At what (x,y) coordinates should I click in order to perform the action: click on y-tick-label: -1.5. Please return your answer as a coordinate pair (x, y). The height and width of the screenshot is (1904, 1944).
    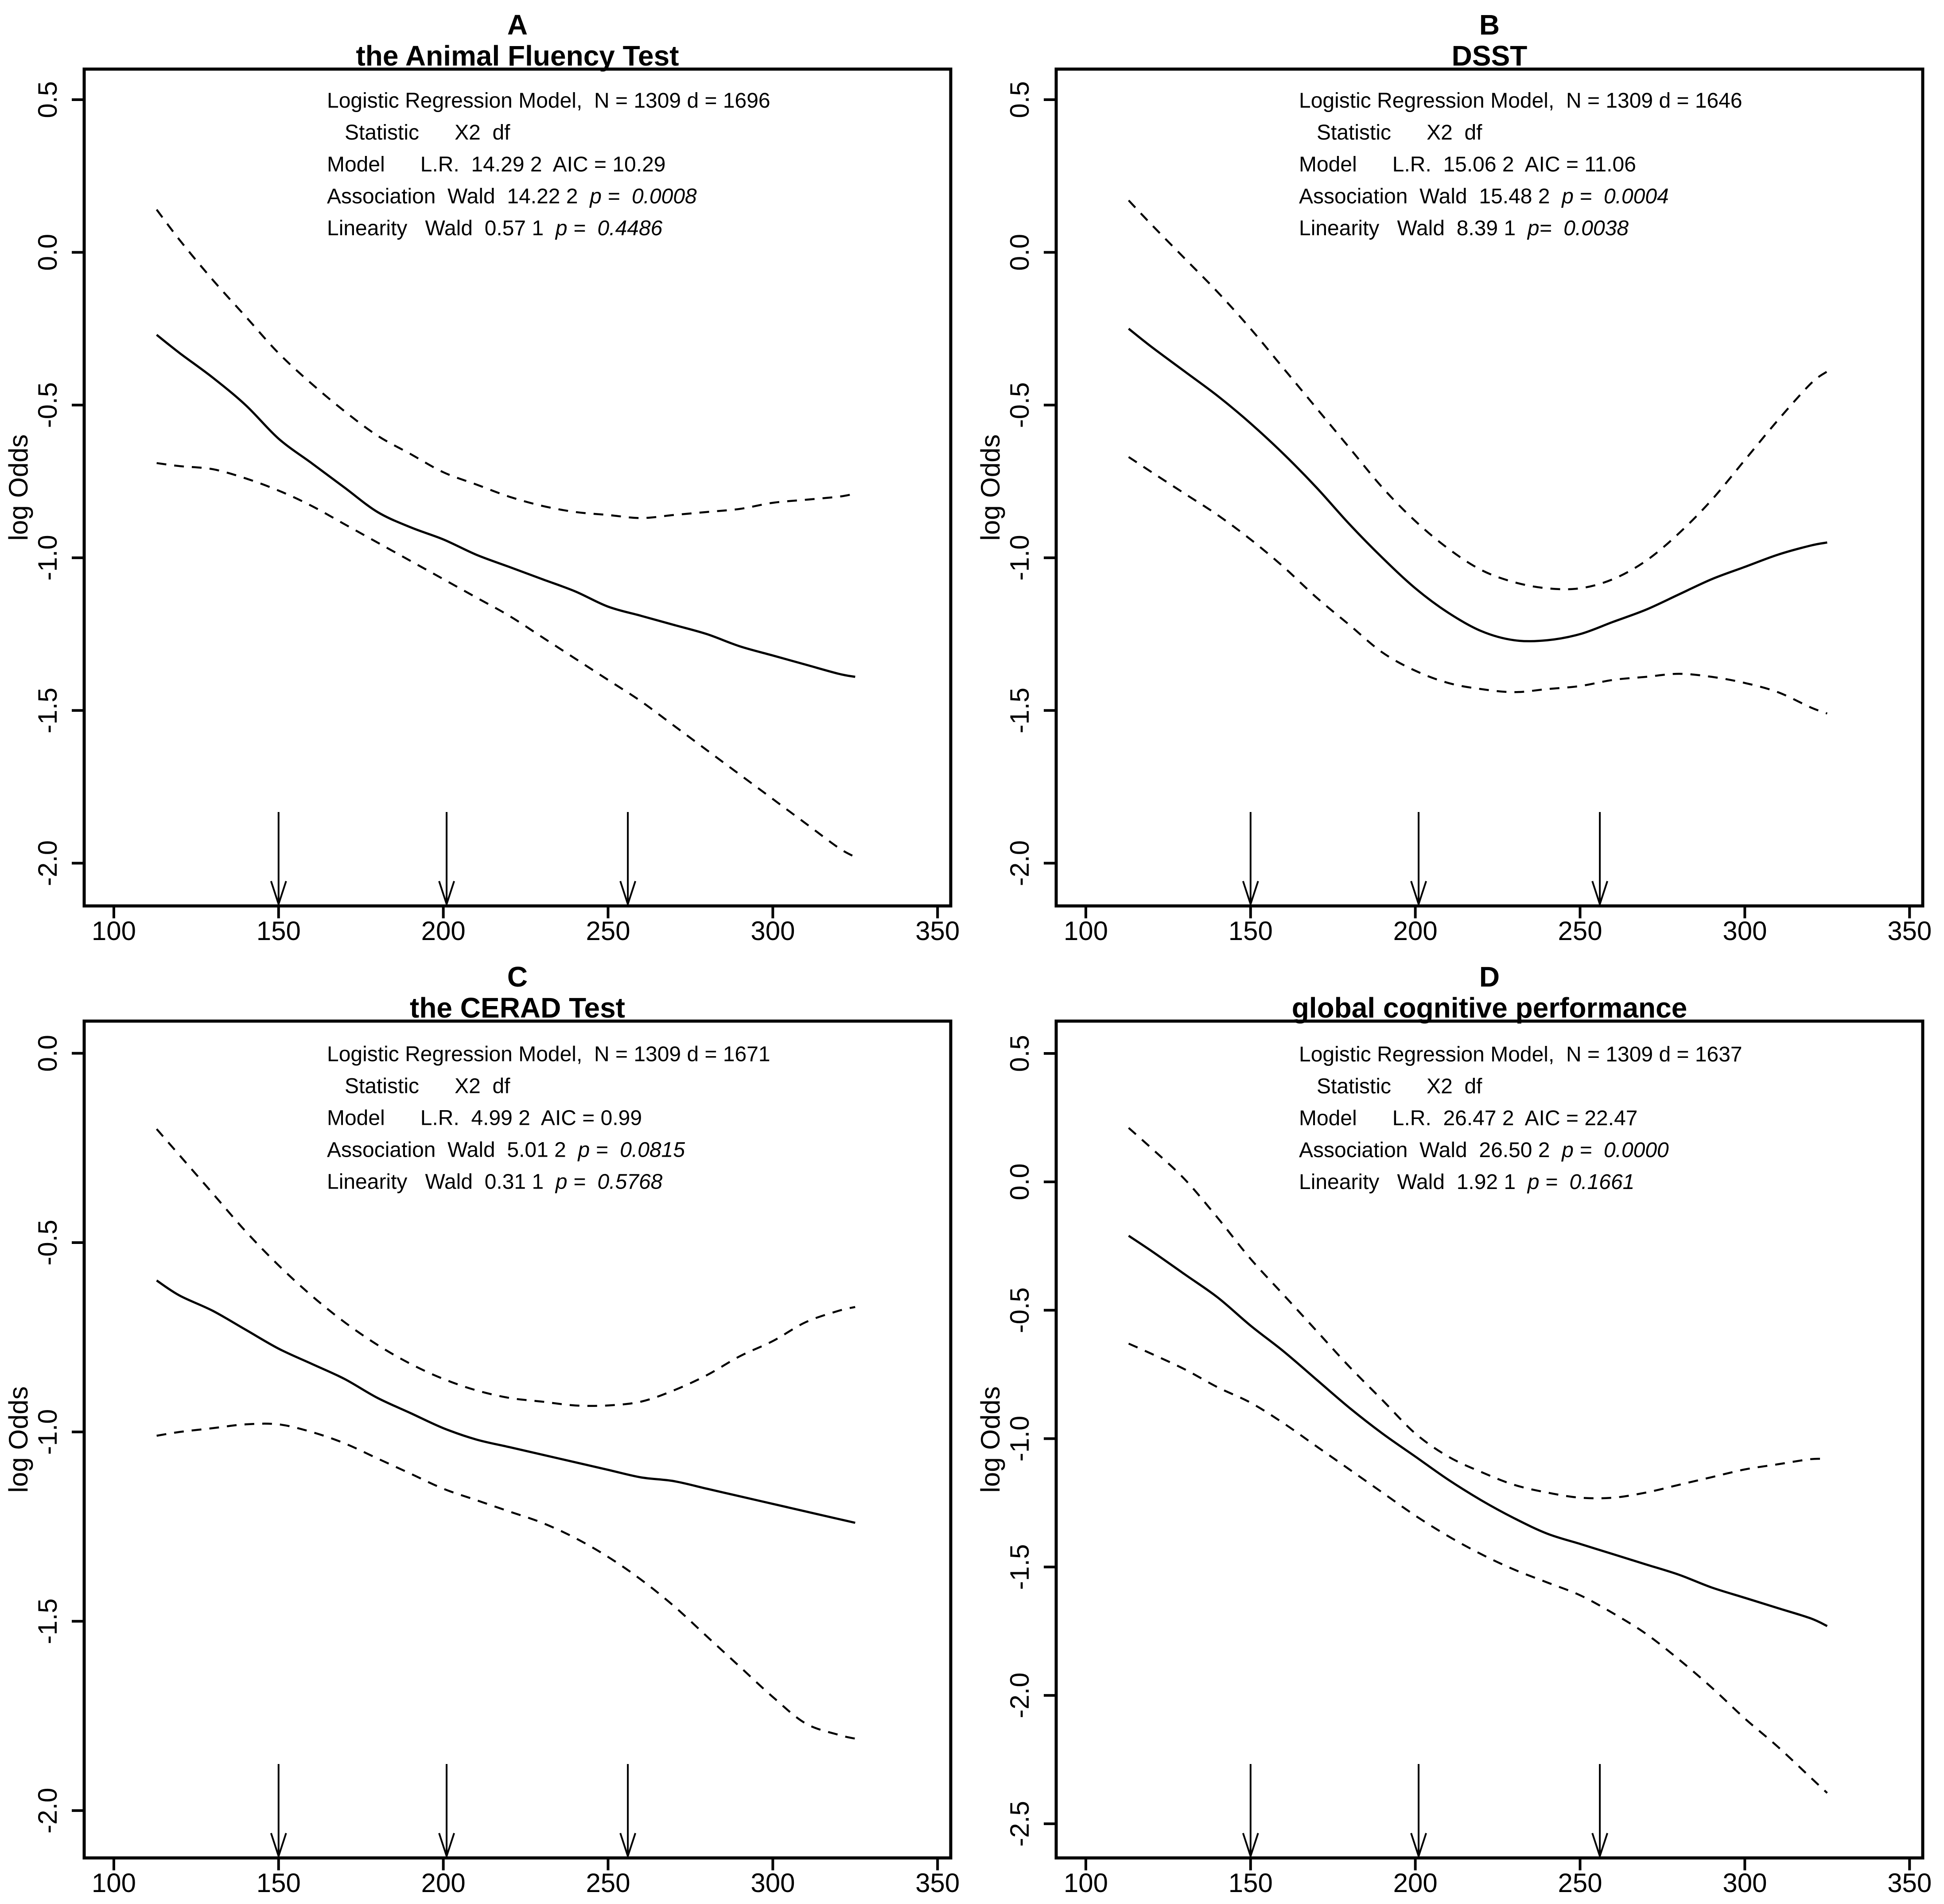
    Looking at the image, I should click on (48, 710).